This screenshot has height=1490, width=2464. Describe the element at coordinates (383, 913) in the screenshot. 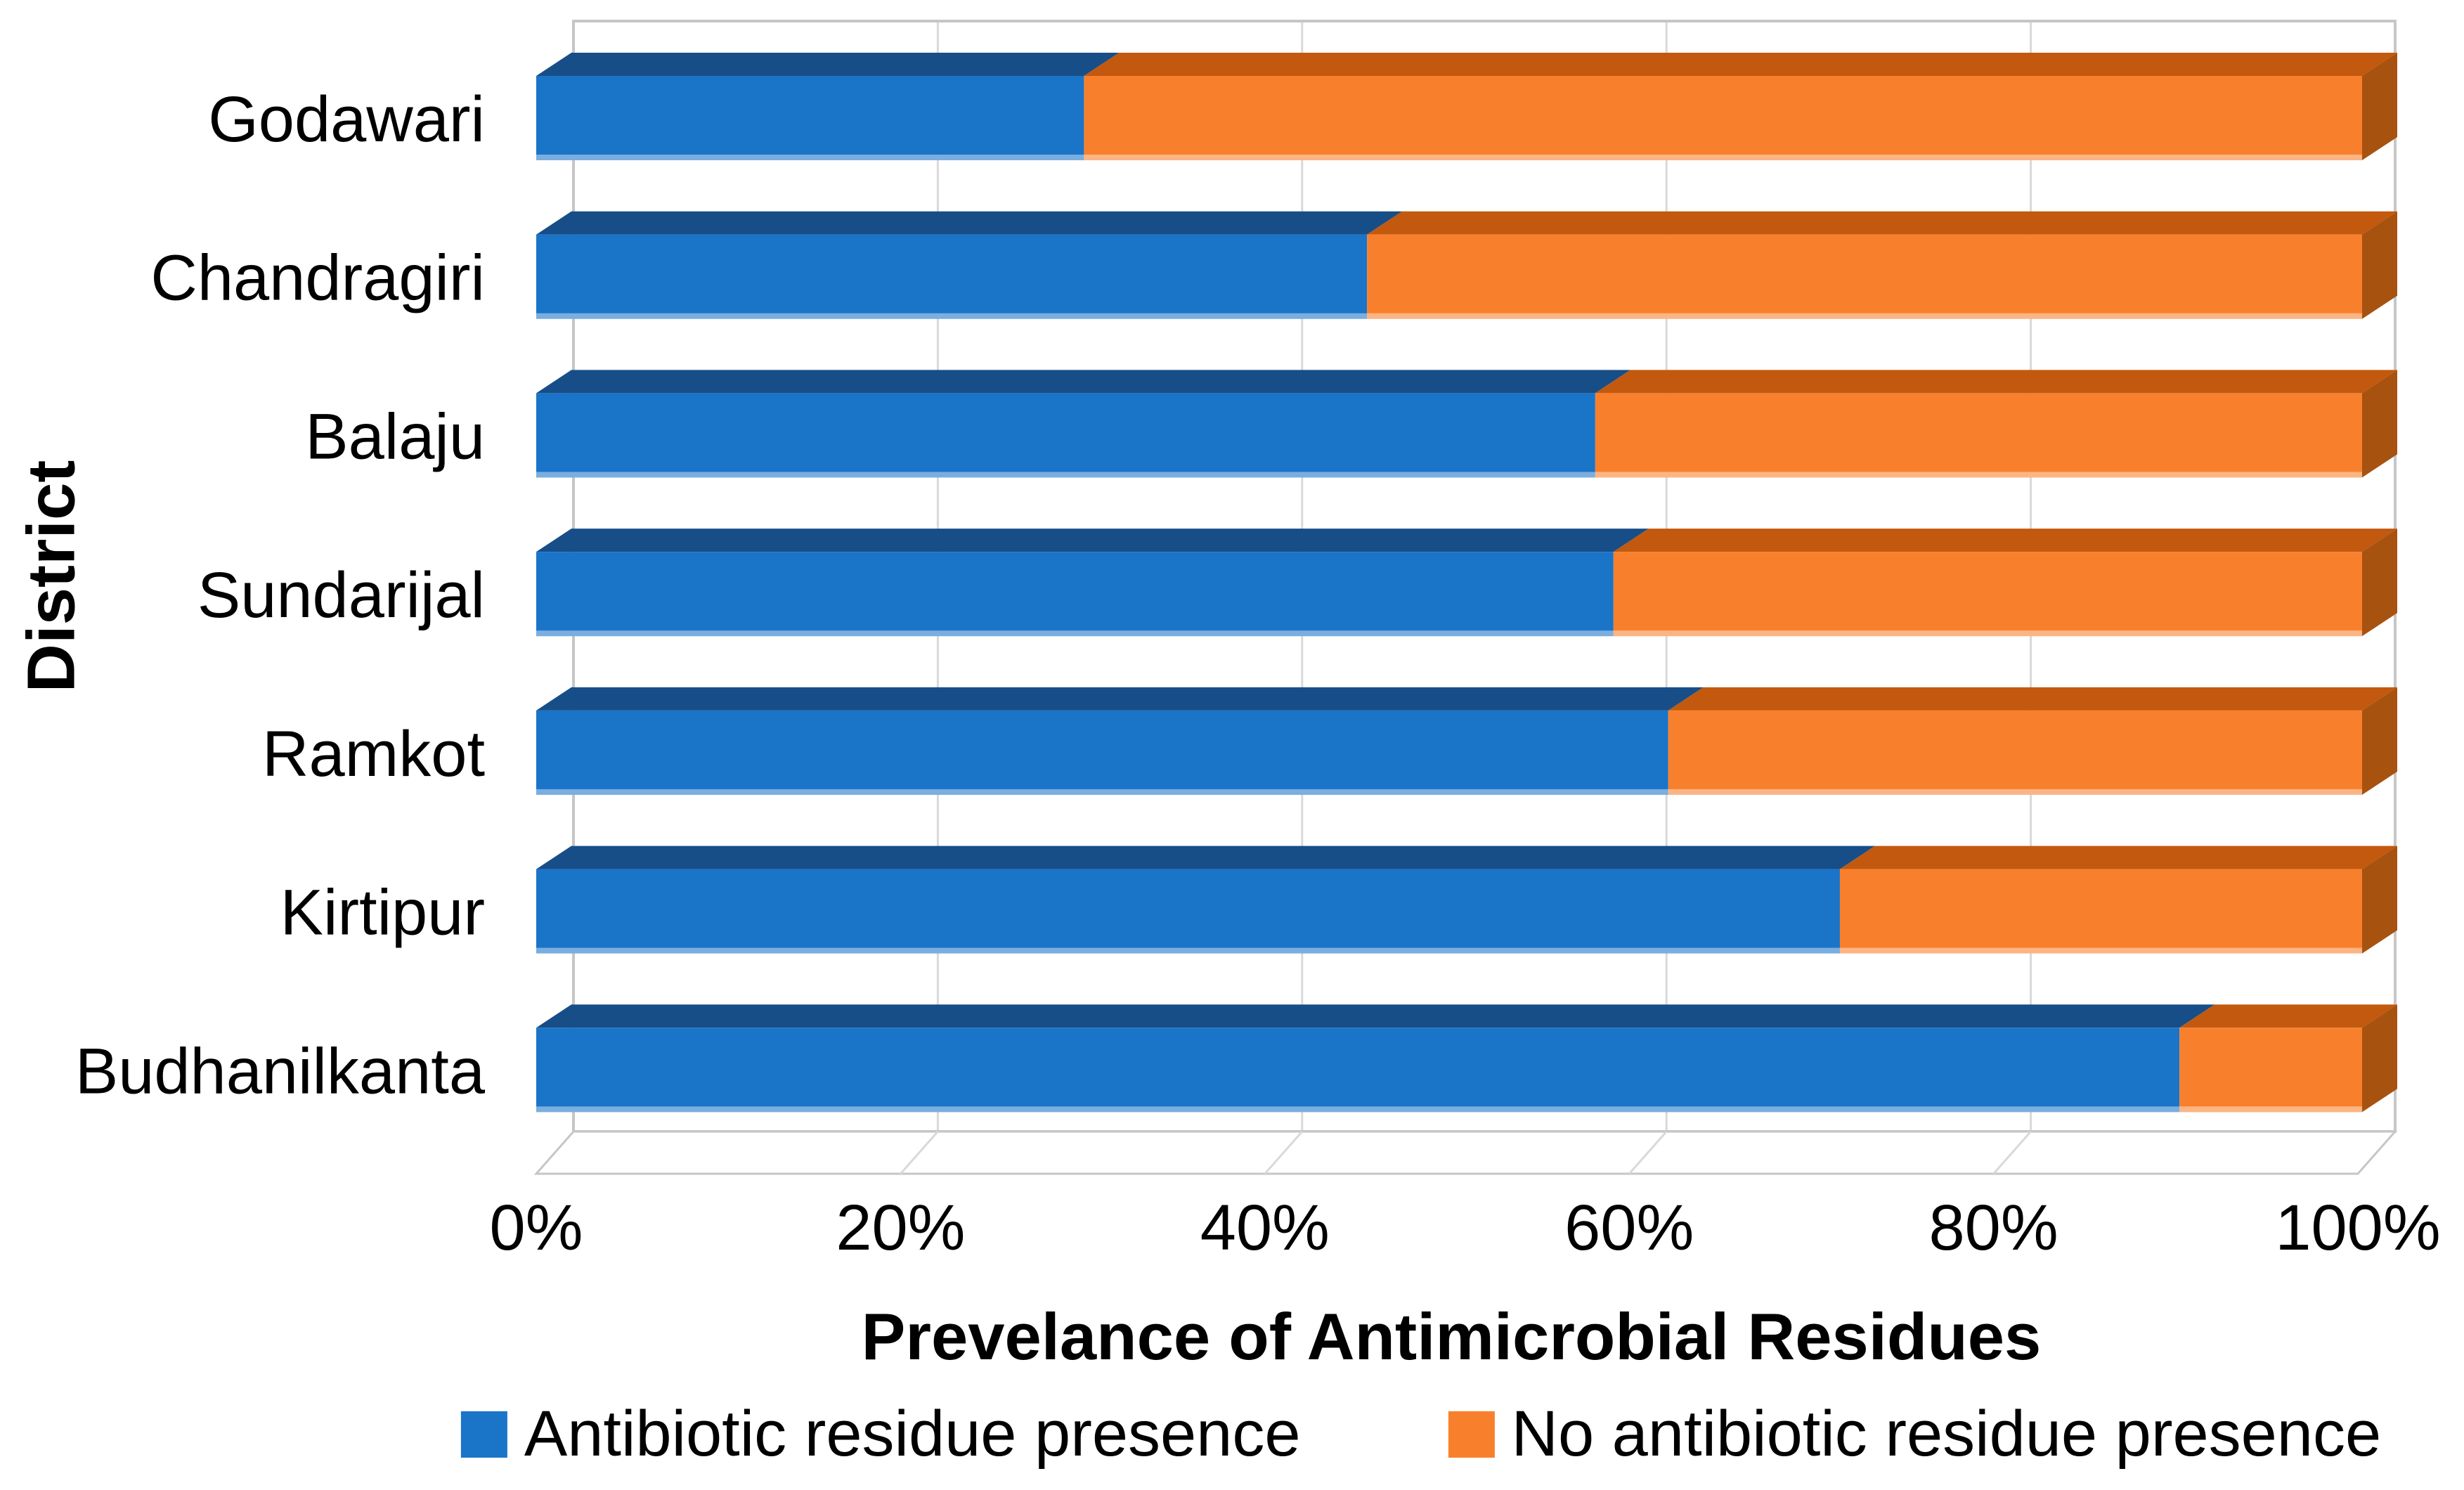

I see `category-label: Kirtipur` at that location.